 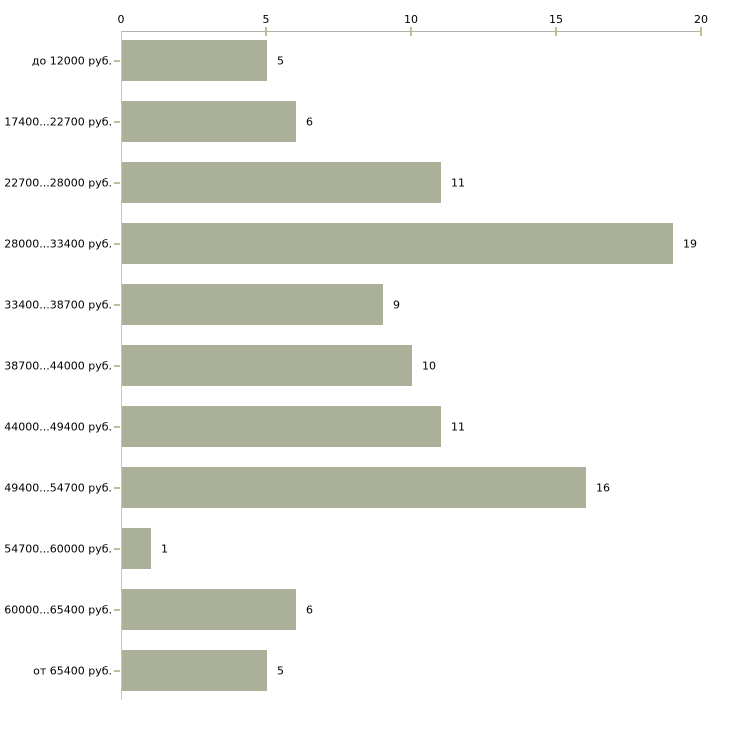 I want to click on value-label: 1, so click(x=164, y=549).